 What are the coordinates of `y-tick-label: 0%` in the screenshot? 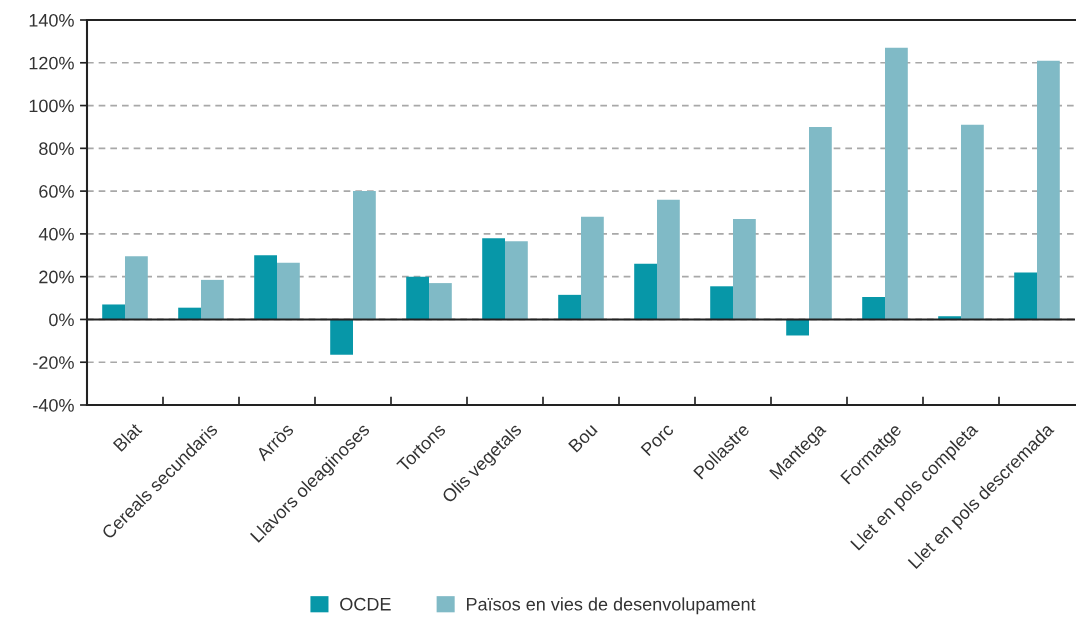 It's located at (61, 320).